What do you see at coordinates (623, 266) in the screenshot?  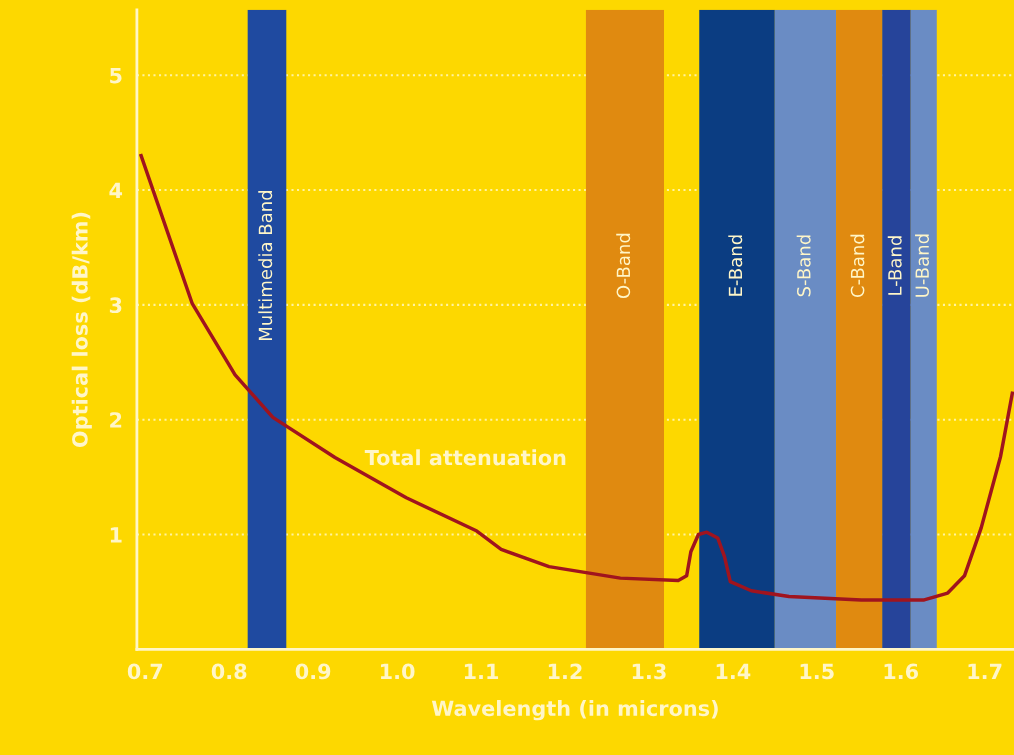 I see `band-label: O-Band` at bounding box center [623, 266].